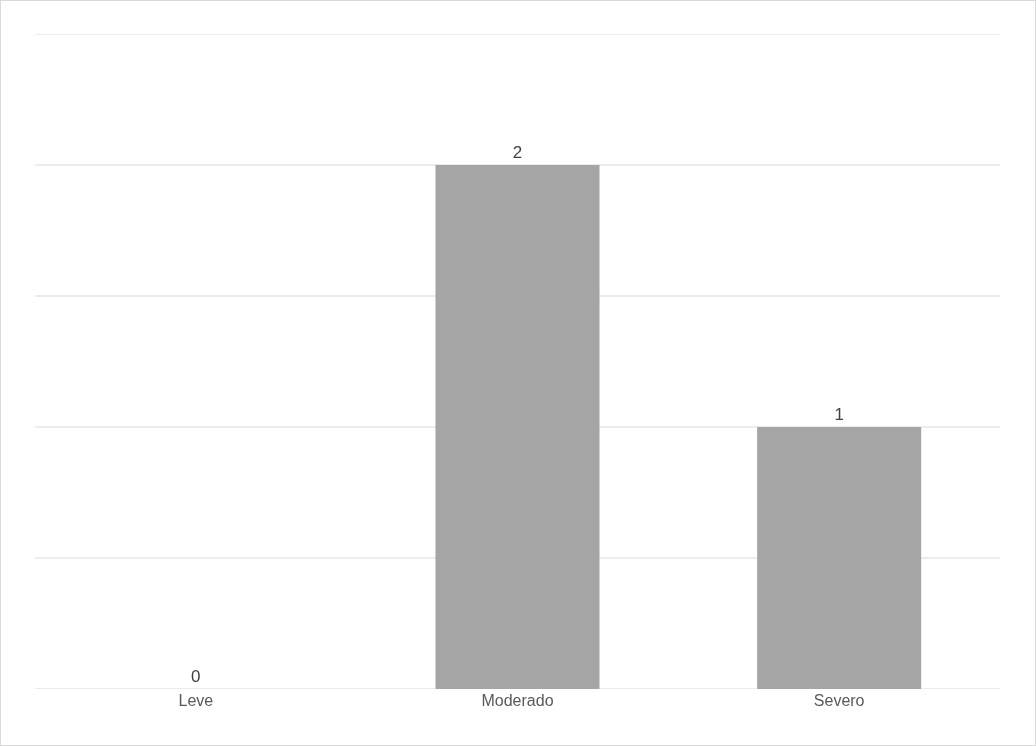  Describe the element at coordinates (517, 152) in the screenshot. I see `data-label: 2` at that location.